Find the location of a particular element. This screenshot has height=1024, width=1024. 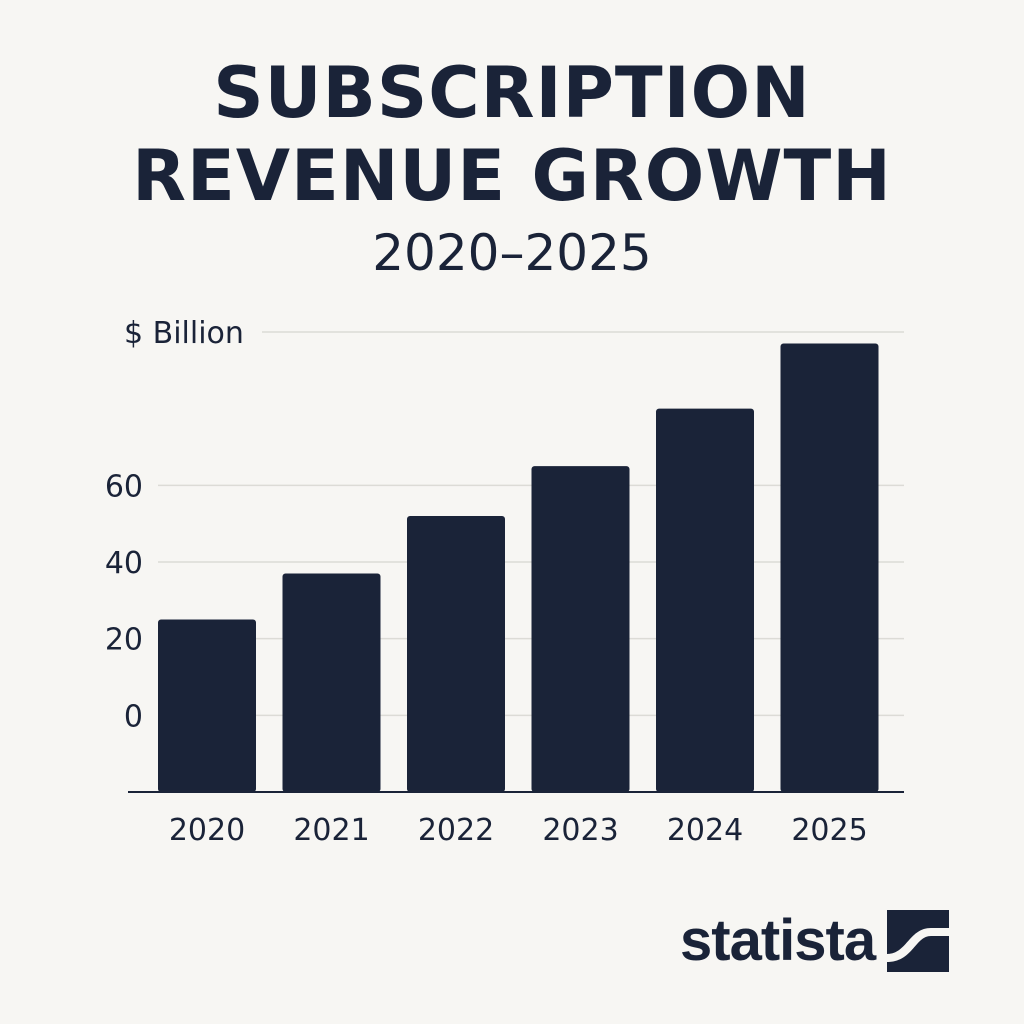

x-tick-label-2020: 2020 is located at coordinates (207, 830).